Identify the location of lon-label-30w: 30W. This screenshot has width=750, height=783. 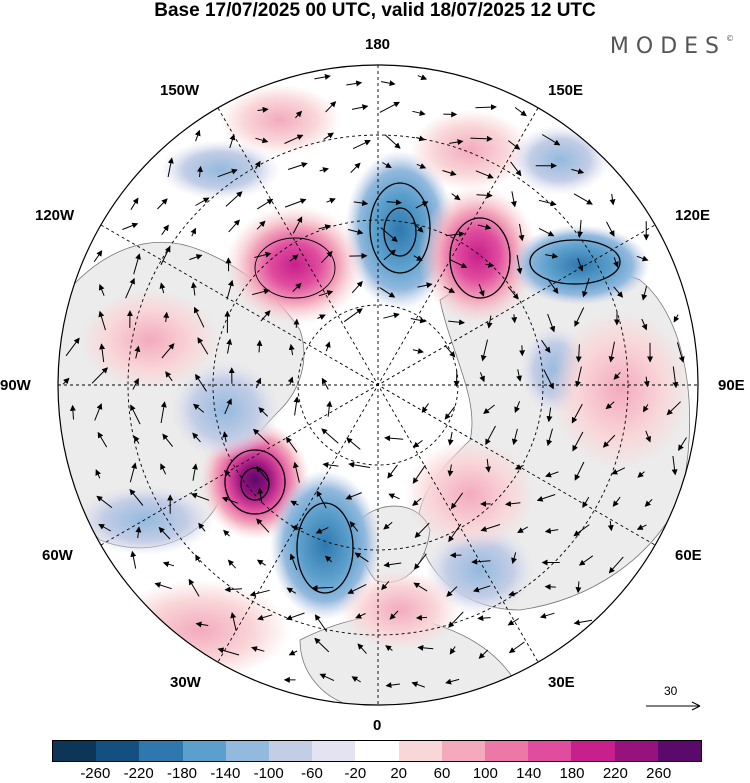
(185, 682).